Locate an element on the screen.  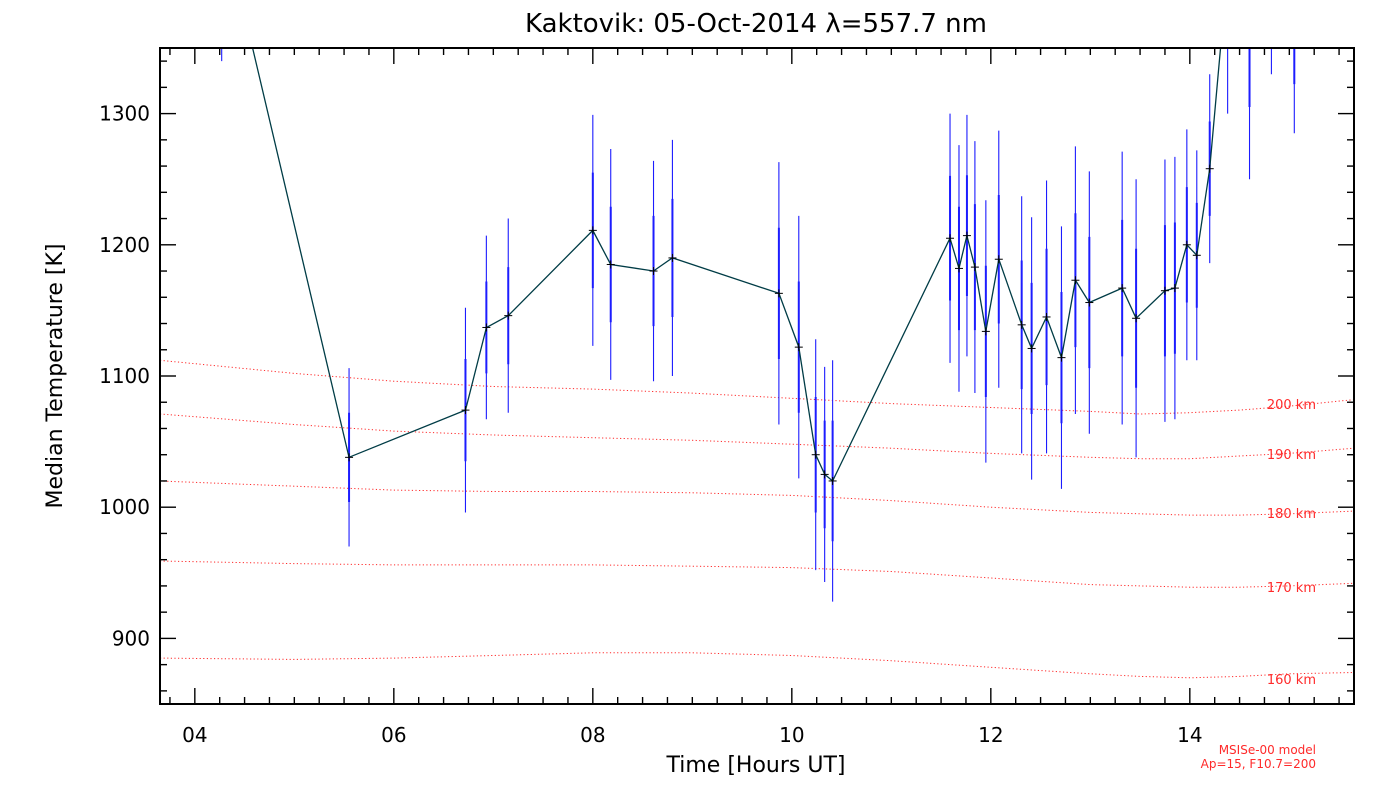
model-curve-labels: 200 km 190 km 180 km 170 km 160 km is located at coordinates (1291, 543).